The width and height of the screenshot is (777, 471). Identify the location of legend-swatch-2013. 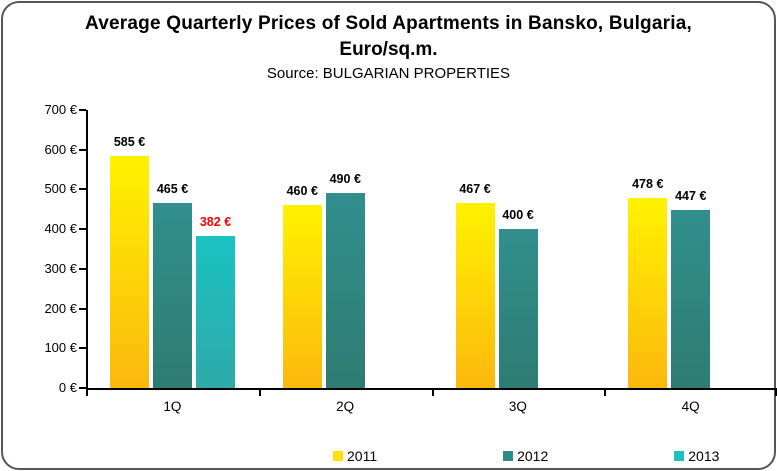
(679, 456).